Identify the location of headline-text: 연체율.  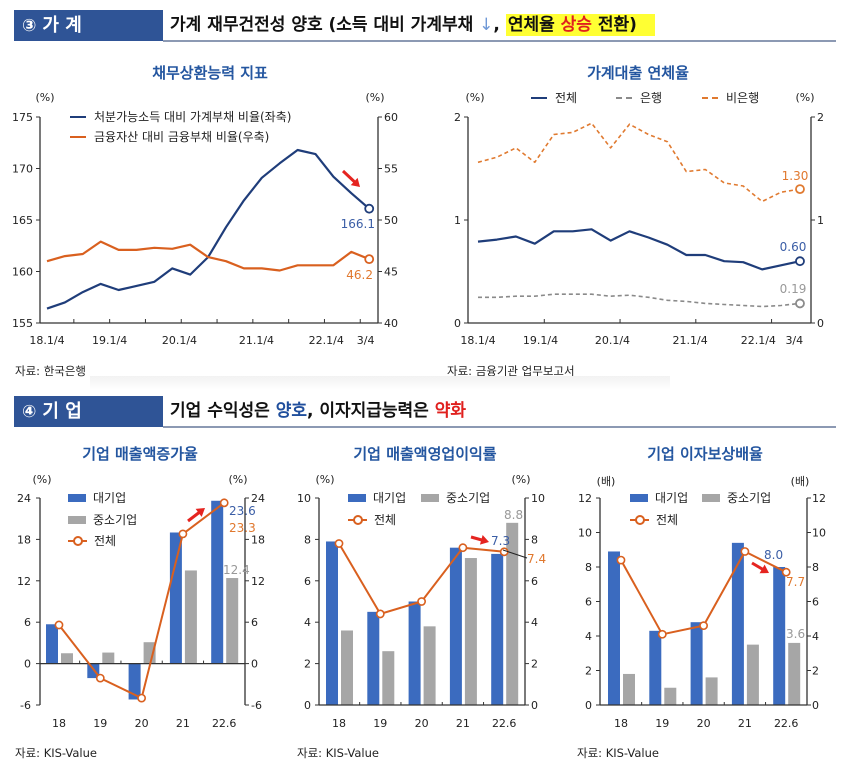
(534, 25).